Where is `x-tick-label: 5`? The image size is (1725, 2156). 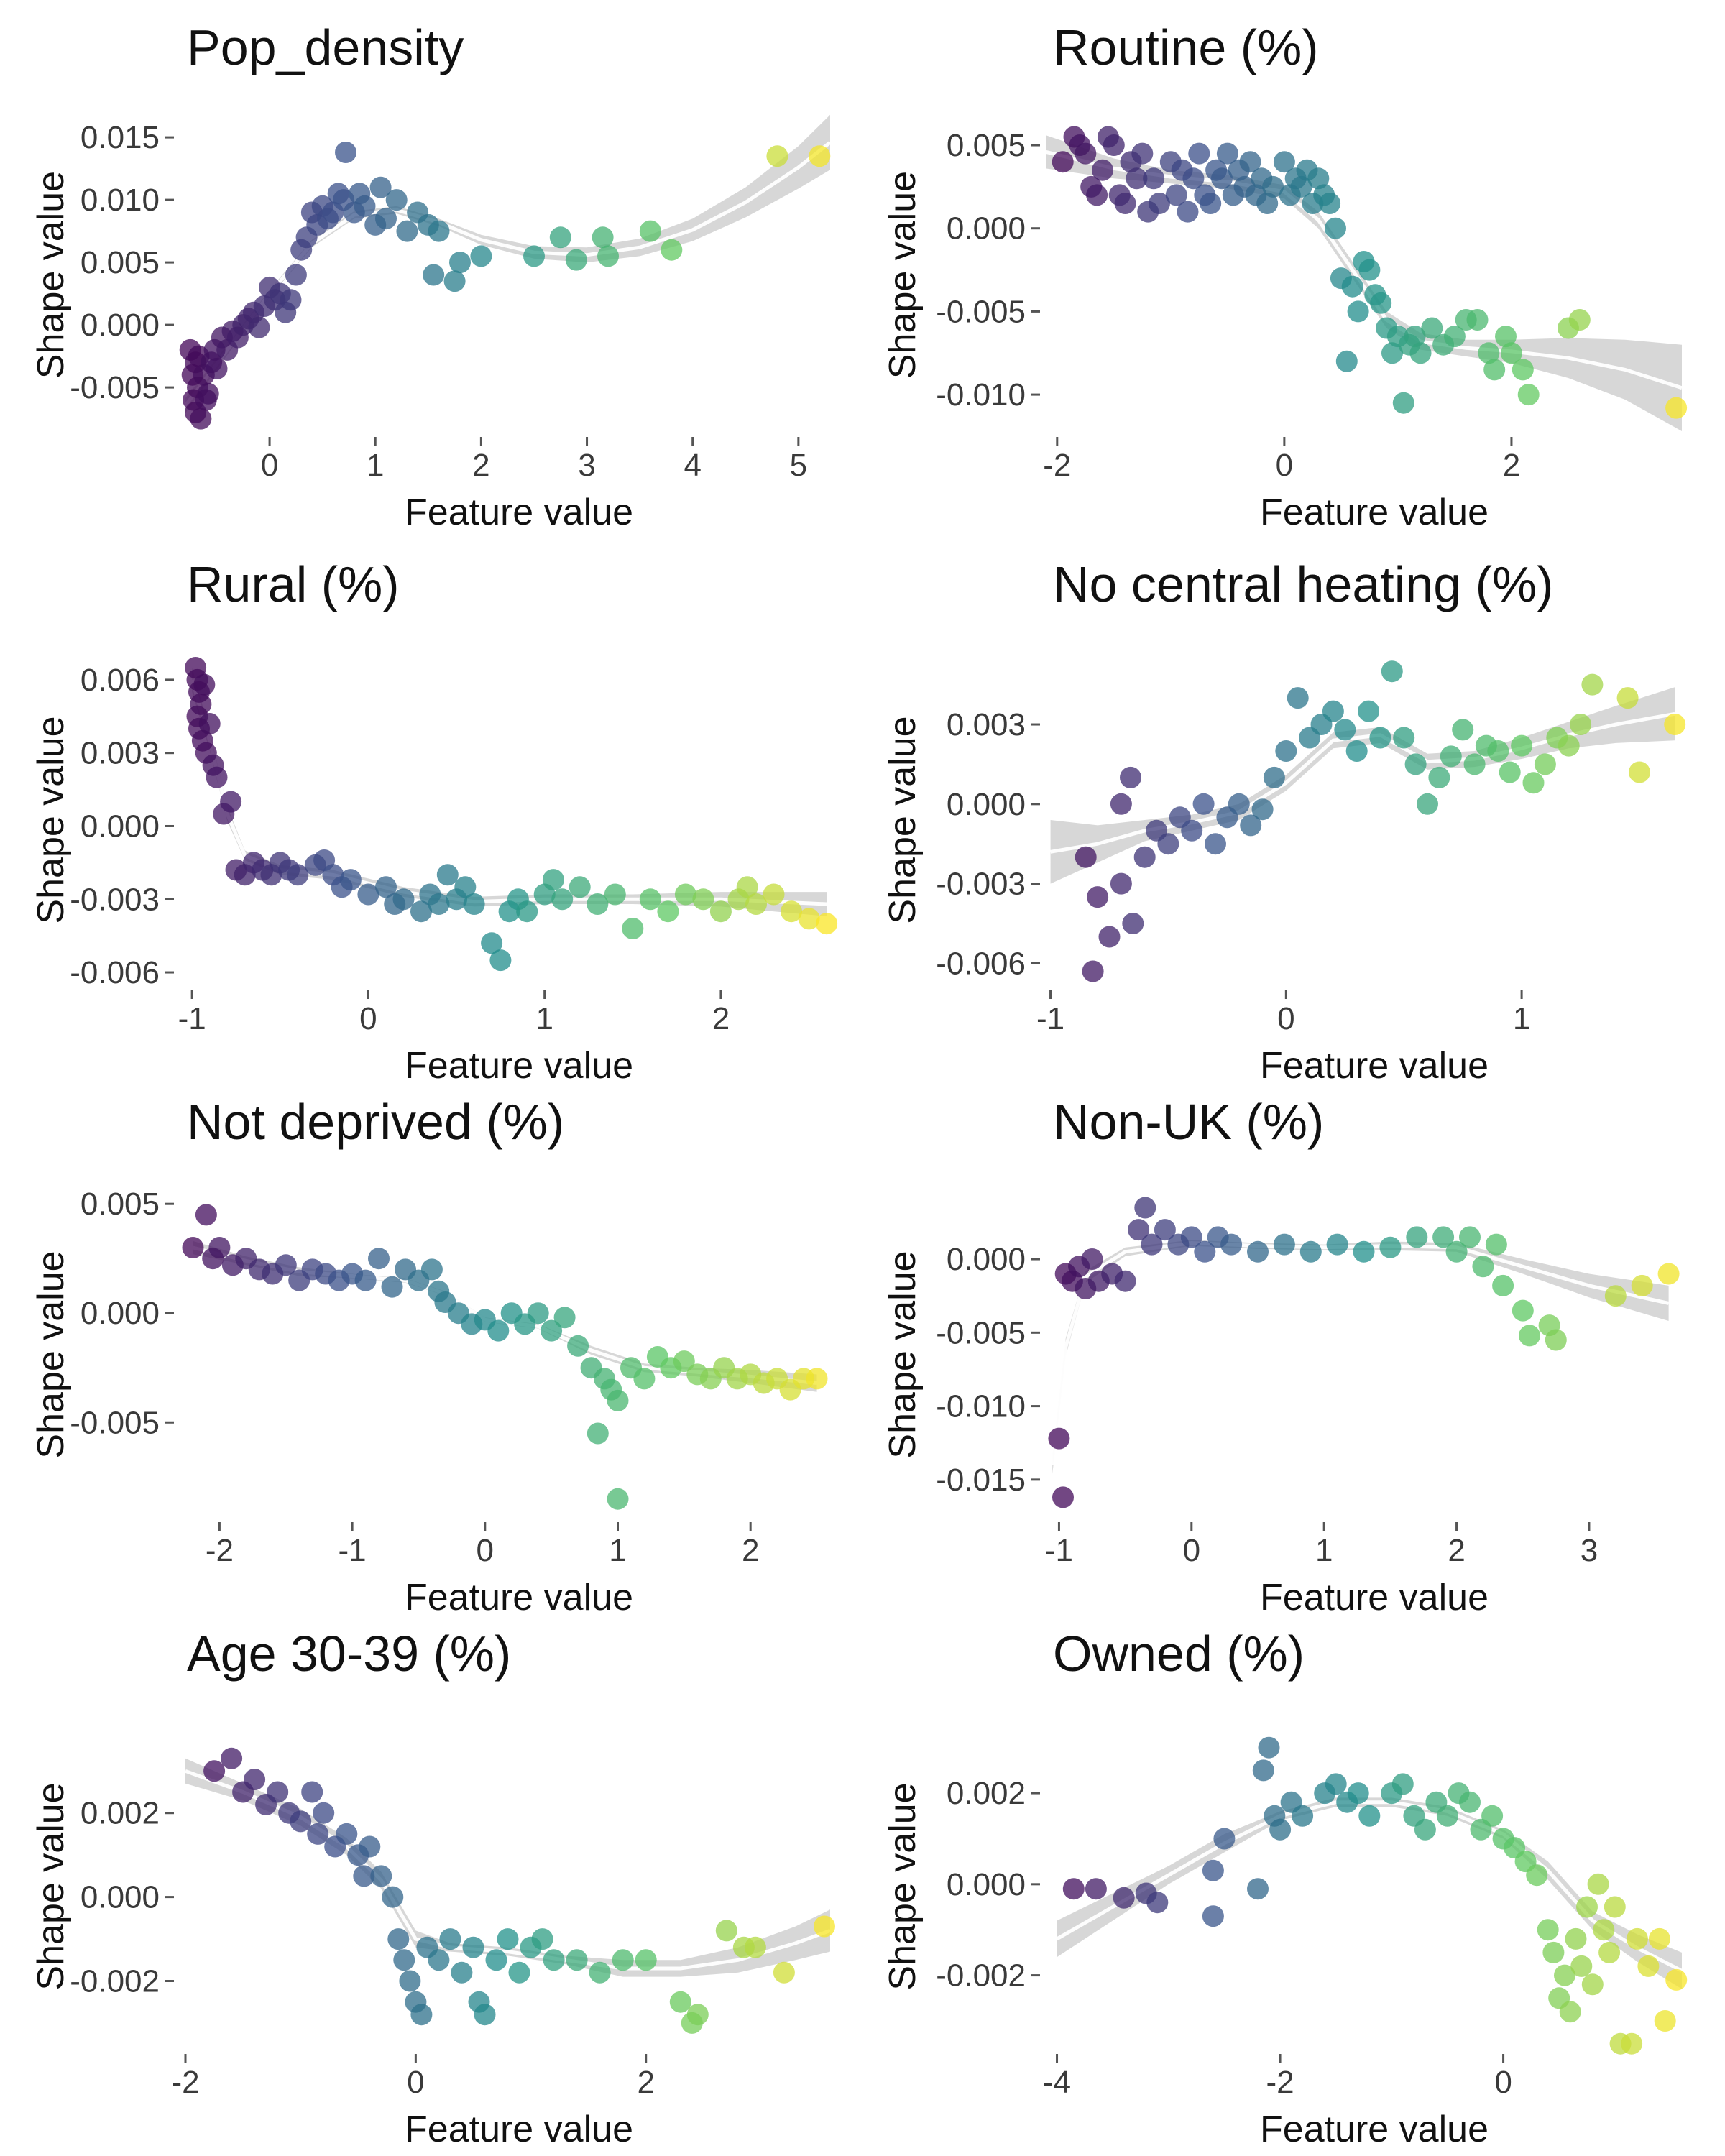 x-tick-label: 5 is located at coordinates (798, 465).